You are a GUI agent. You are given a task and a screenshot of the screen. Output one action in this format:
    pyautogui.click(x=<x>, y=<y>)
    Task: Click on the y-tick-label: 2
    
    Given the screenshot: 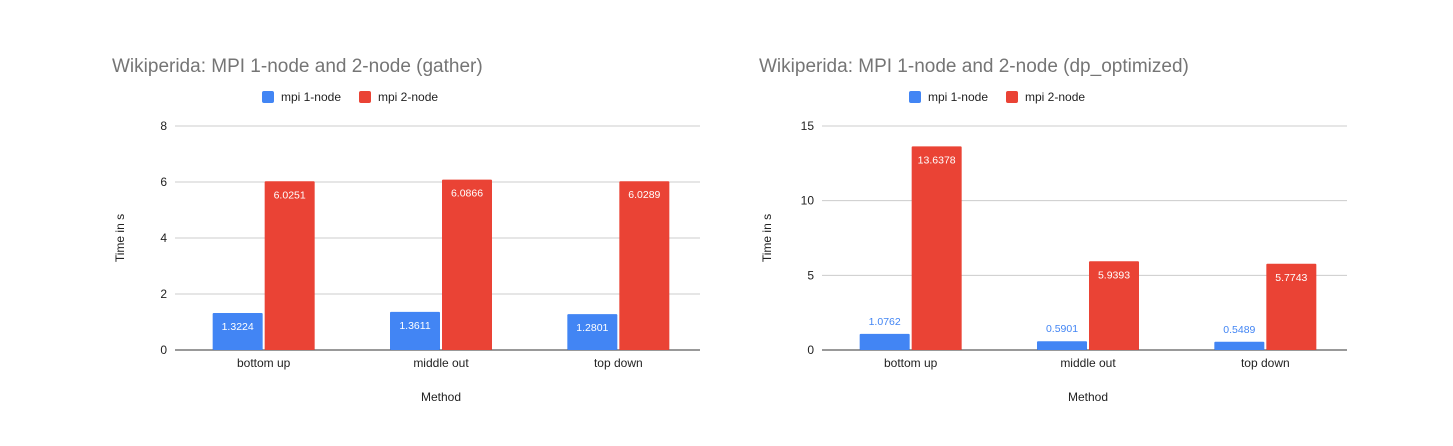 What is the action you would take?
    pyautogui.click(x=163, y=294)
    